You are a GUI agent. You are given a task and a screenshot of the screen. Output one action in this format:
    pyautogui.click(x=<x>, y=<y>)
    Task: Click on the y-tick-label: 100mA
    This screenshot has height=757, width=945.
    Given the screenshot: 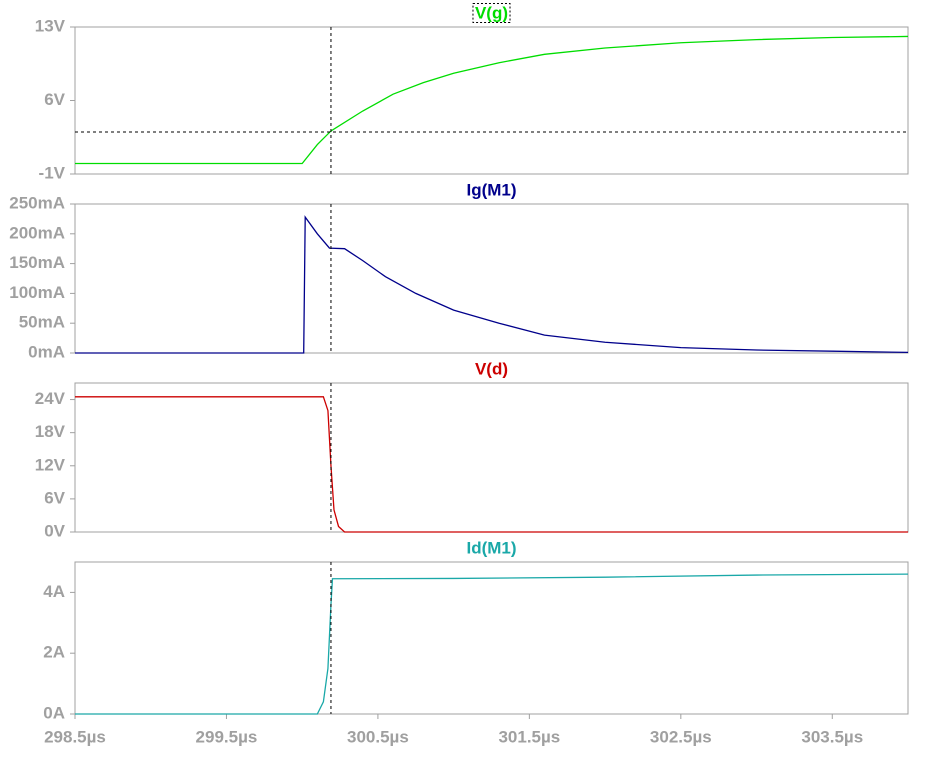 What is the action you would take?
    pyautogui.click(x=37, y=292)
    